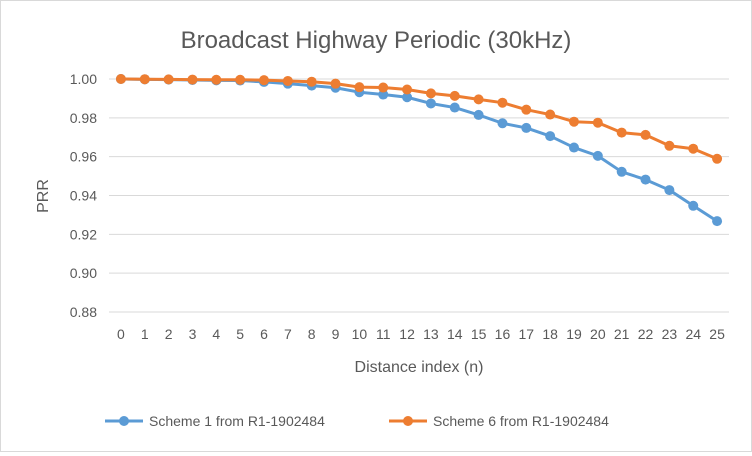  Describe the element at coordinates (622, 334) in the screenshot. I see `x-tick-label: 21` at that location.